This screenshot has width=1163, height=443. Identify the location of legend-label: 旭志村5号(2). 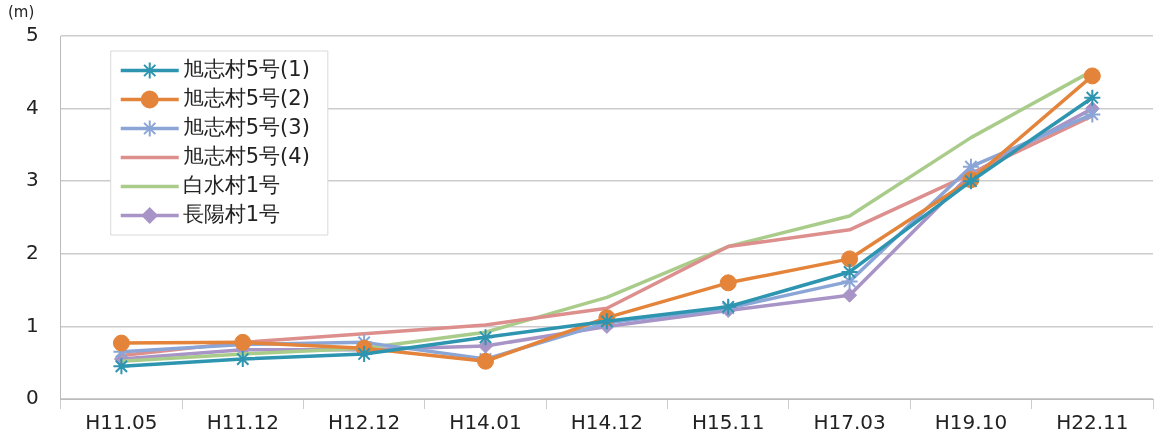
(246, 97).